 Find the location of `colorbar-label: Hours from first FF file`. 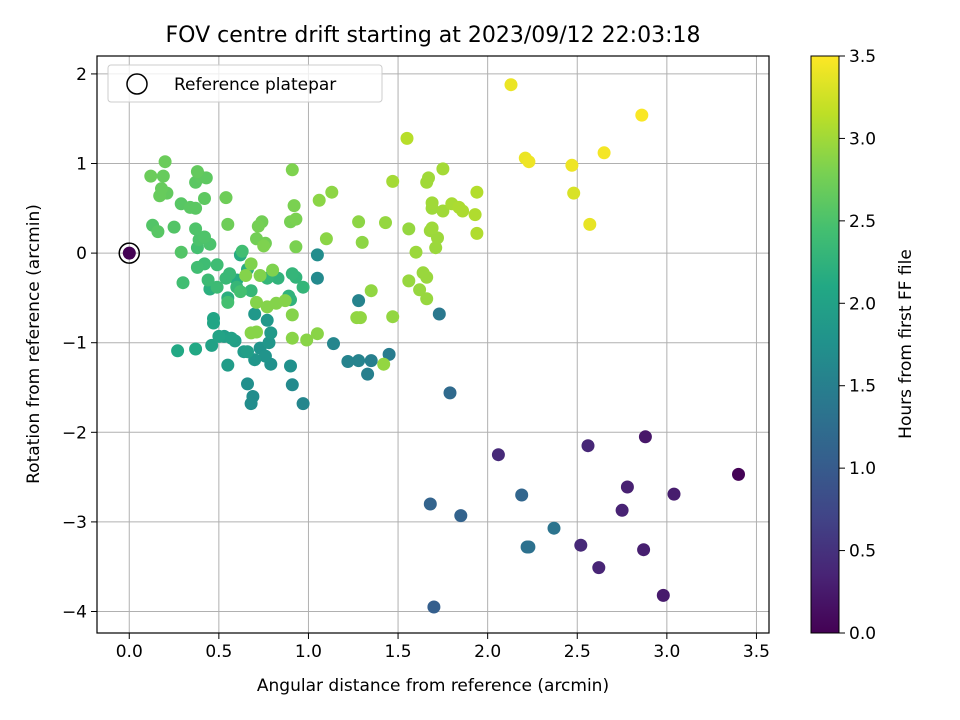

colorbar-label: Hours from first FF file is located at coordinates (906, 344).